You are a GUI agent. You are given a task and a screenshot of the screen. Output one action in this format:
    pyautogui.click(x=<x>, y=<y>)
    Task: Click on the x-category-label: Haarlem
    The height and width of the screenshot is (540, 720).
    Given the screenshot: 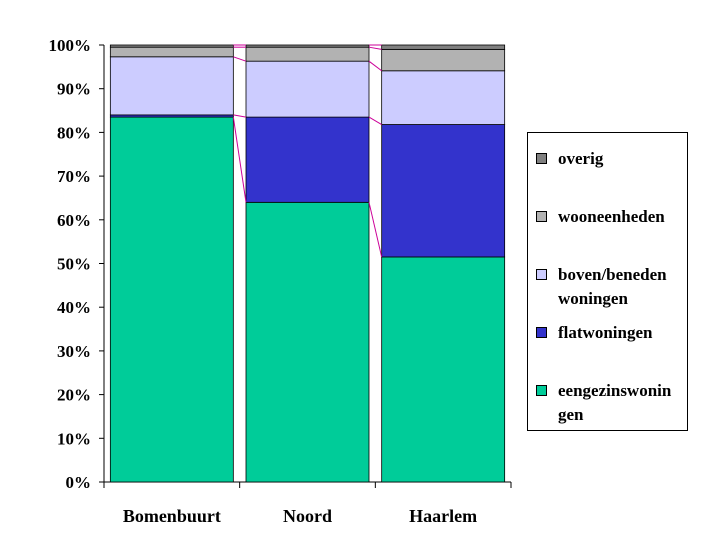 What is the action you would take?
    pyautogui.click(x=443, y=516)
    